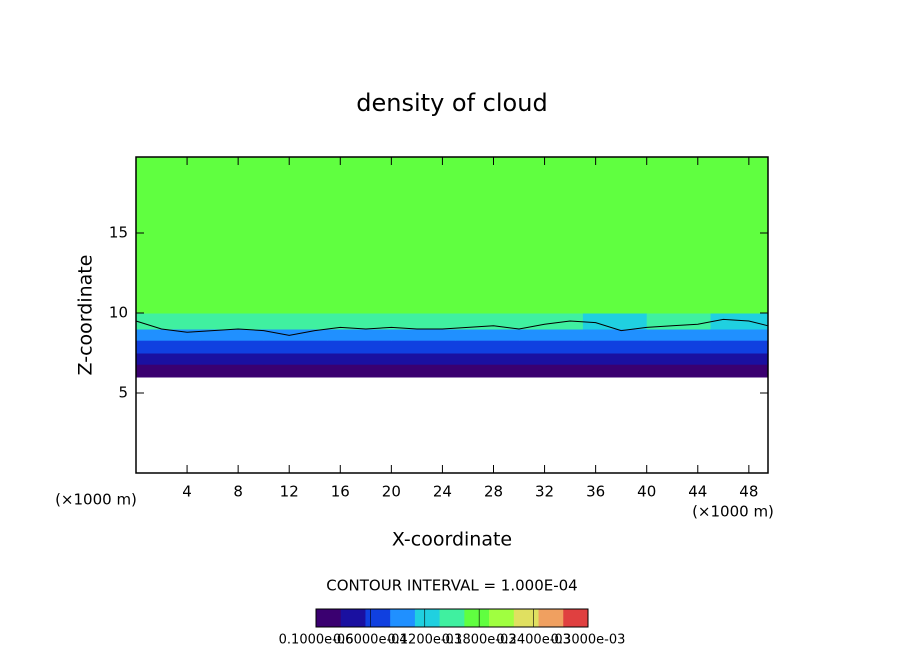 This screenshot has height=654, width=904. Describe the element at coordinates (289, 492) in the screenshot. I see `x-tick-label: 12` at that location.